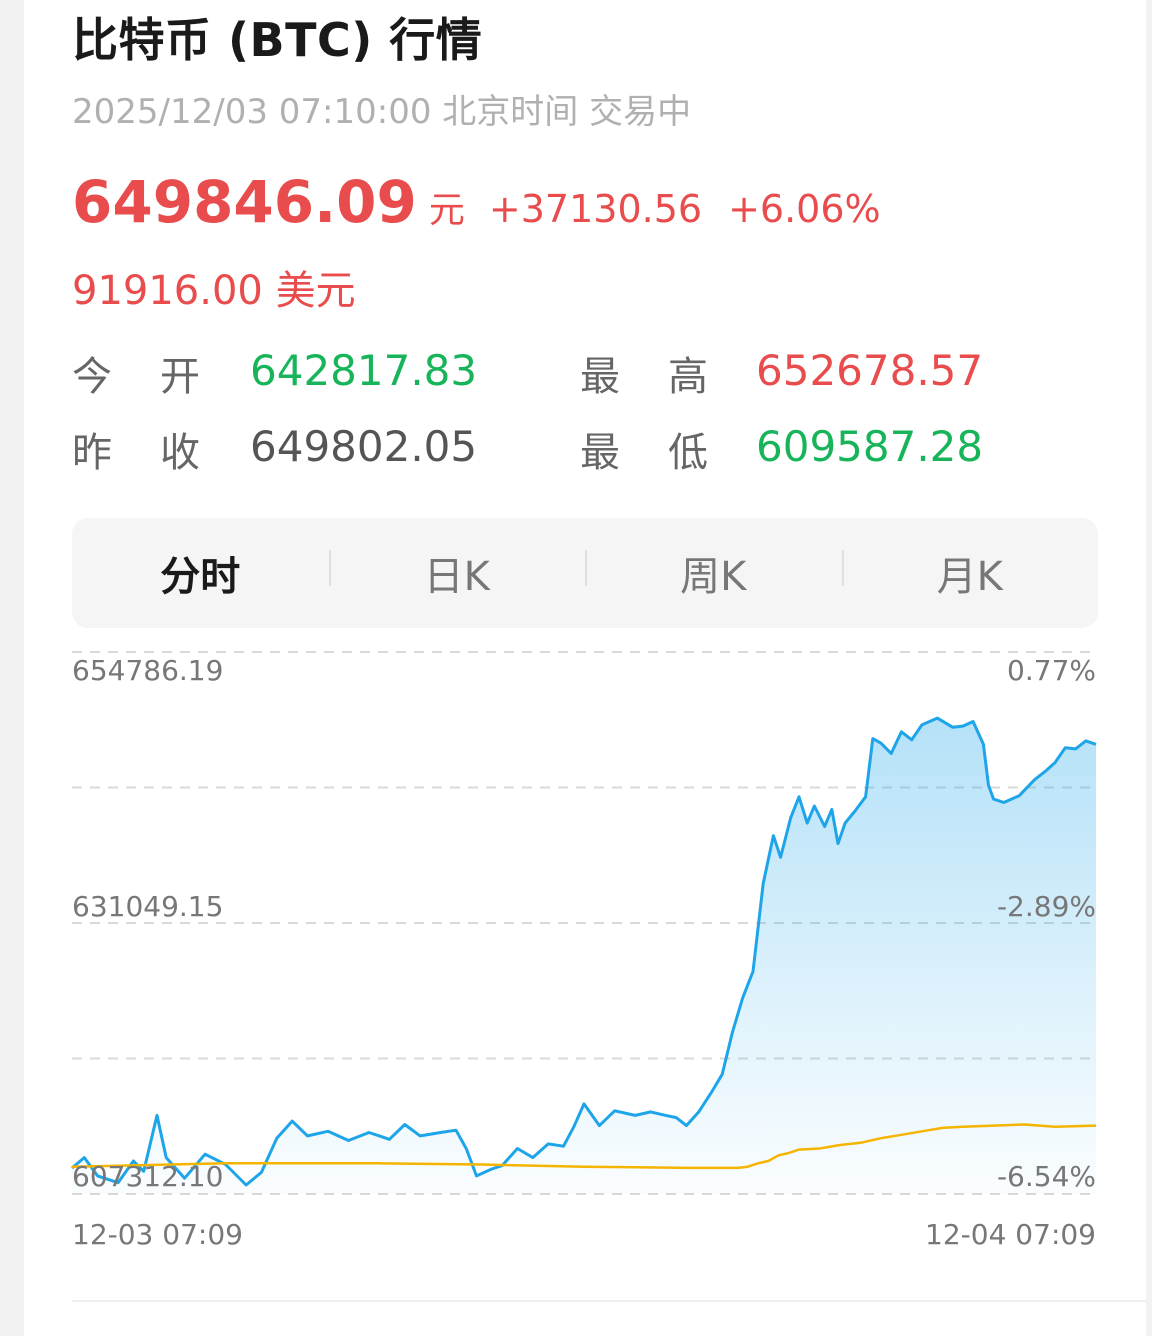 The height and width of the screenshot is (1336, 1152). I want to click on high-value: 652678.57, so click(870, 370).